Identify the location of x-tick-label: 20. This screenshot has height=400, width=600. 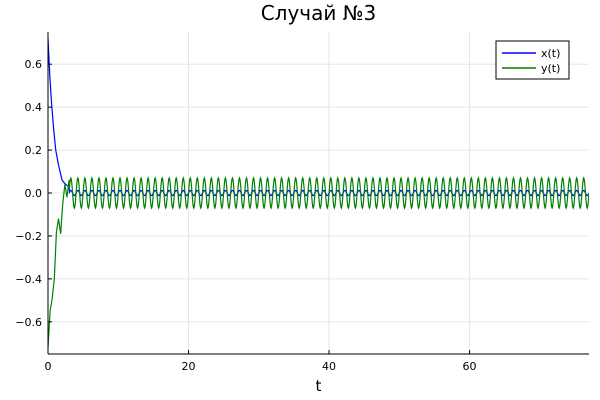
(189, 366).